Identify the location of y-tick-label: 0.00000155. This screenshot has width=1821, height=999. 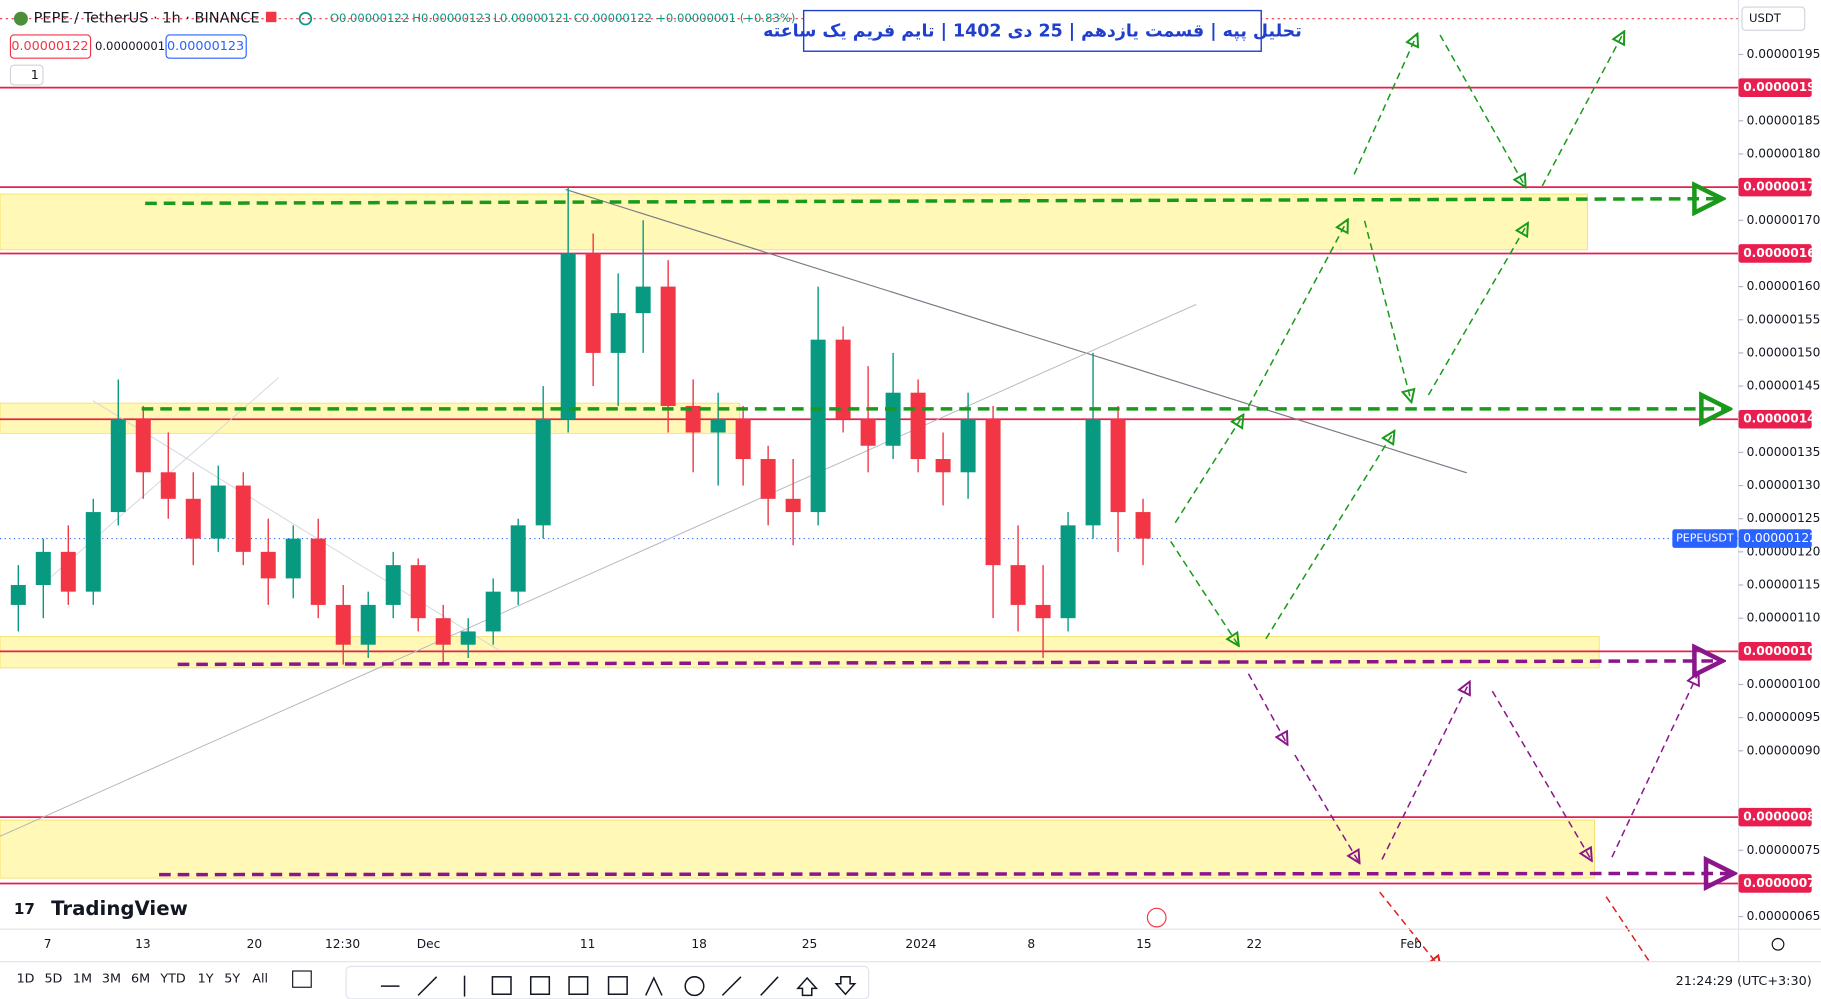
(1784, 319).